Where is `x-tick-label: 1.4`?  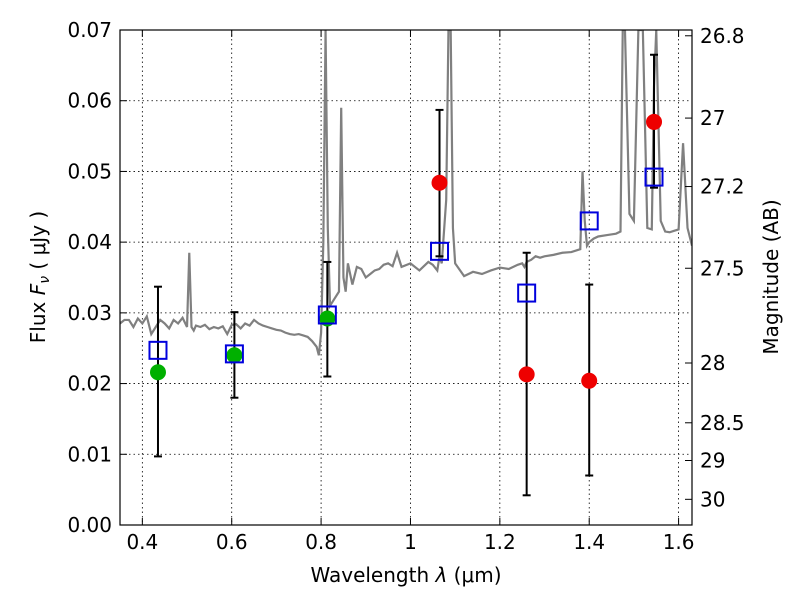
x-tick-label: 1.4 is located at coordinates (589, 542).